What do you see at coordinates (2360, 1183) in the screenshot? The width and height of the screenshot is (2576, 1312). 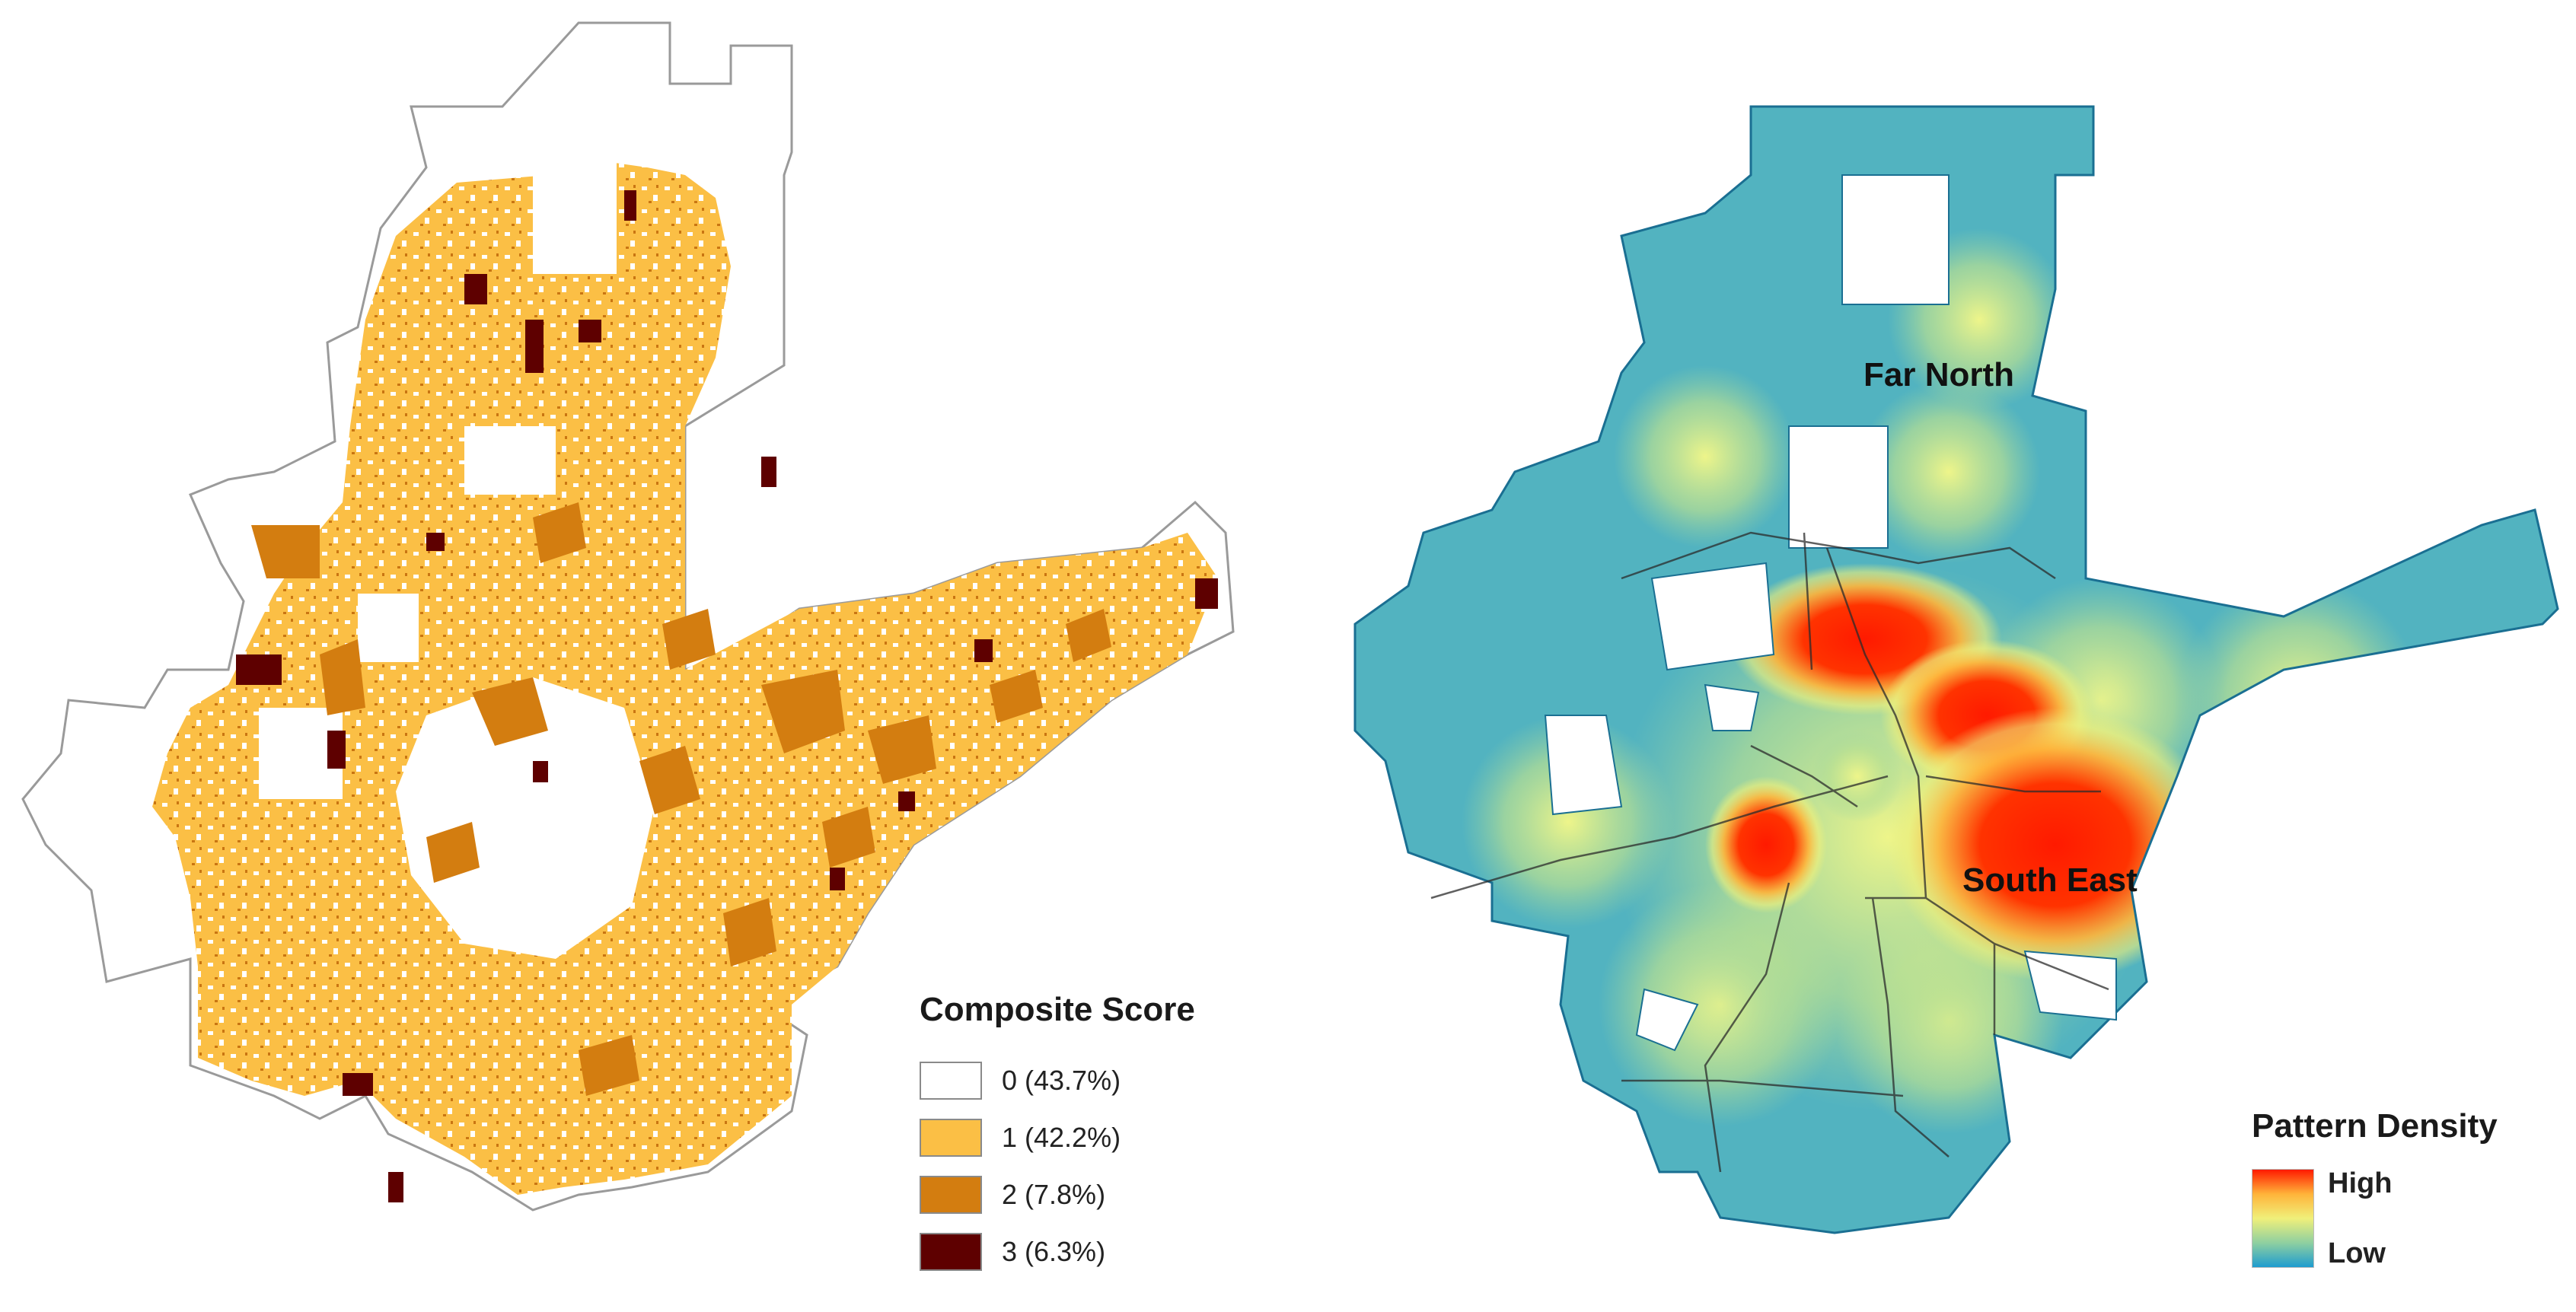 I see `density-legend-high: High` at bounding box center [2360, 1183].